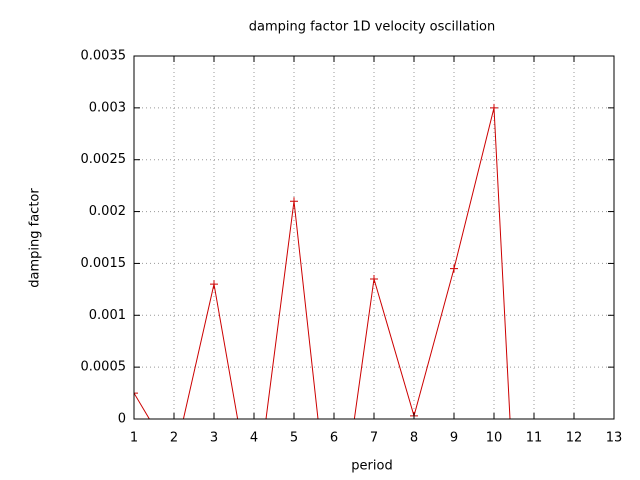  I want to click on x-tick-label: 4, so click(254, 438).